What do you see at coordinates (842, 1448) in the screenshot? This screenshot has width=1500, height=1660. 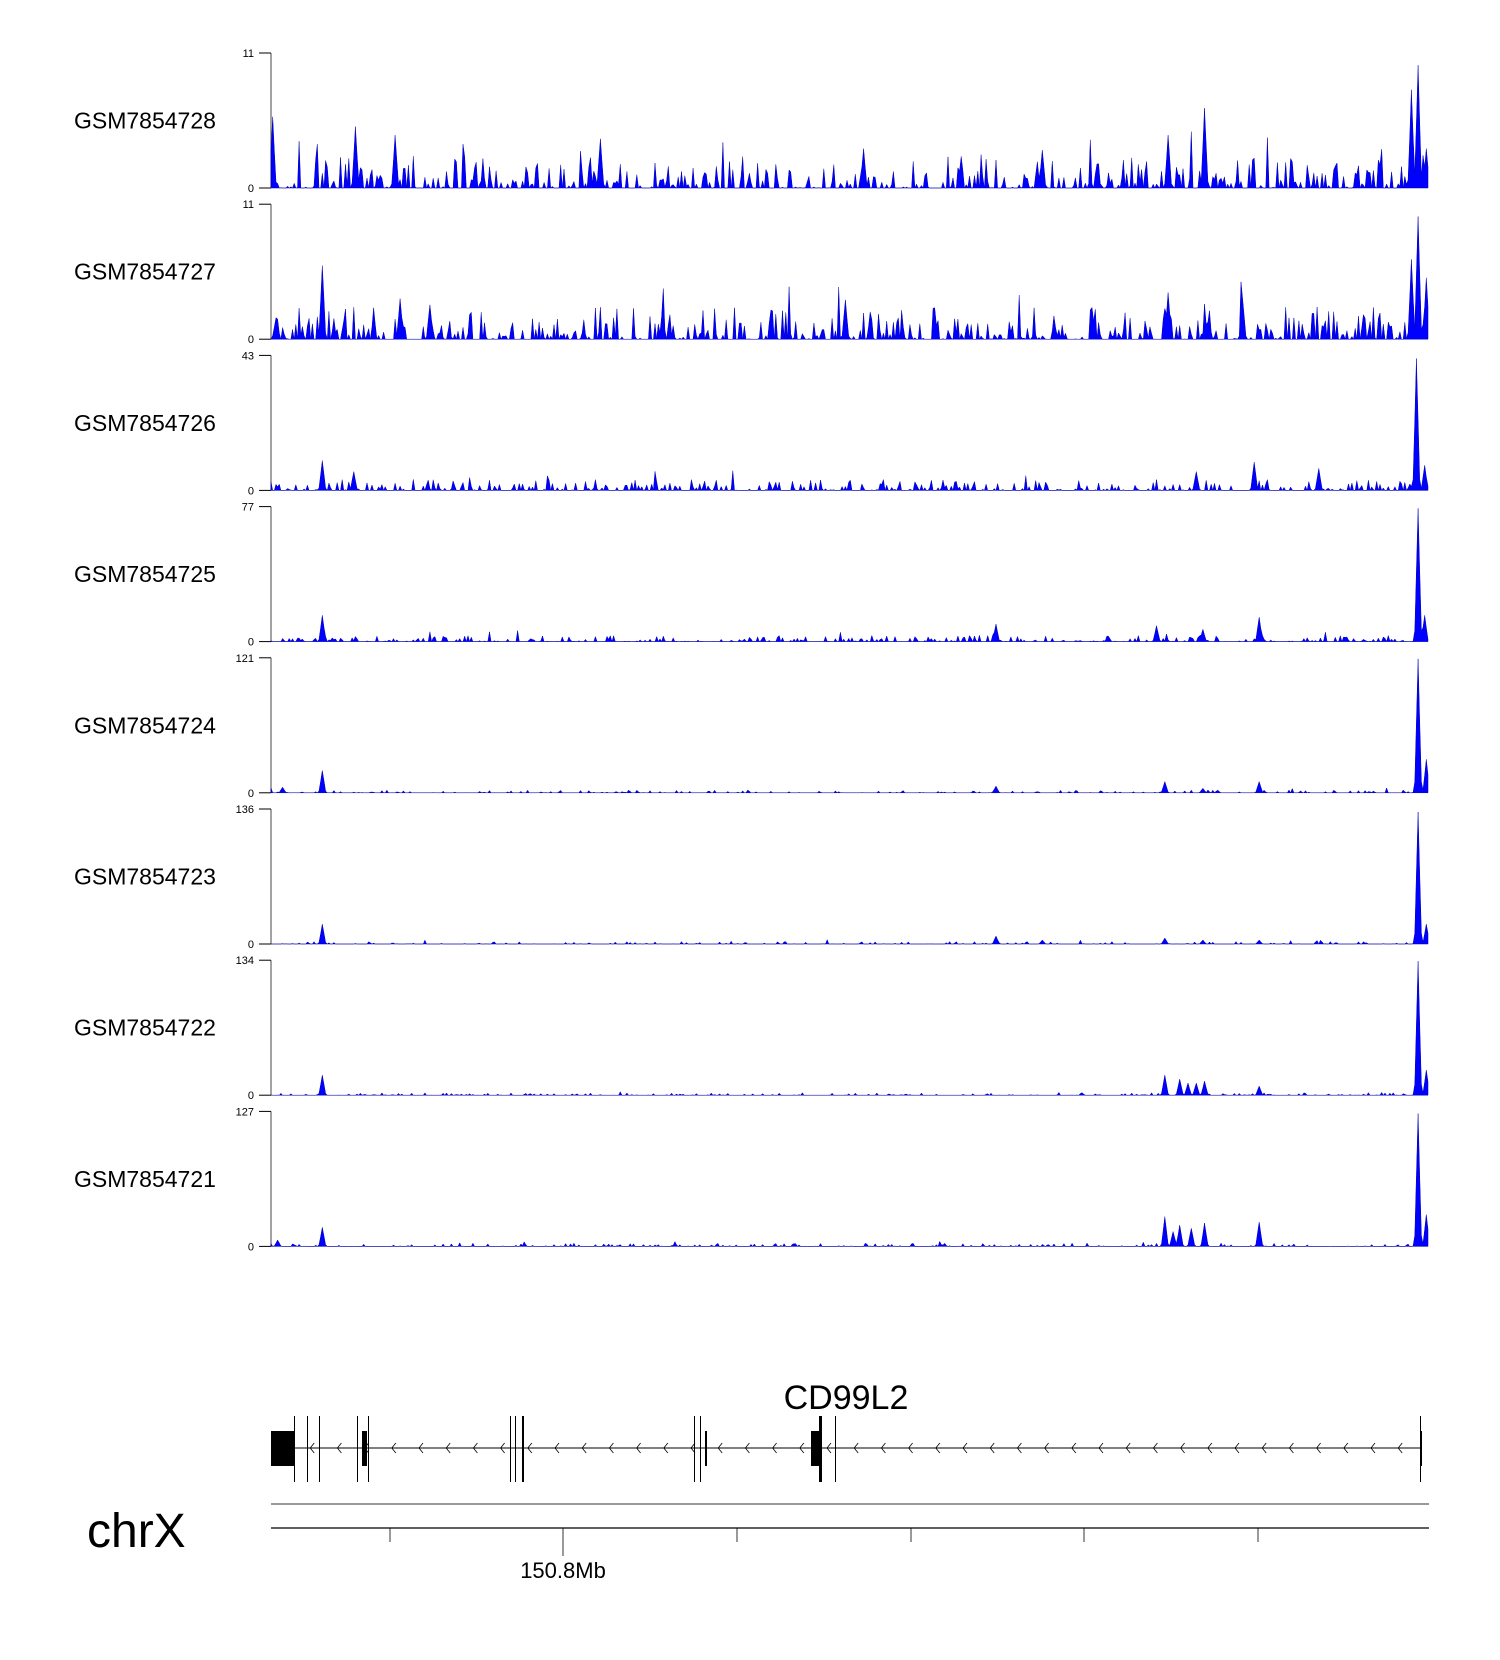 I see `strand-arrows` at bounding box center [842, 1448].